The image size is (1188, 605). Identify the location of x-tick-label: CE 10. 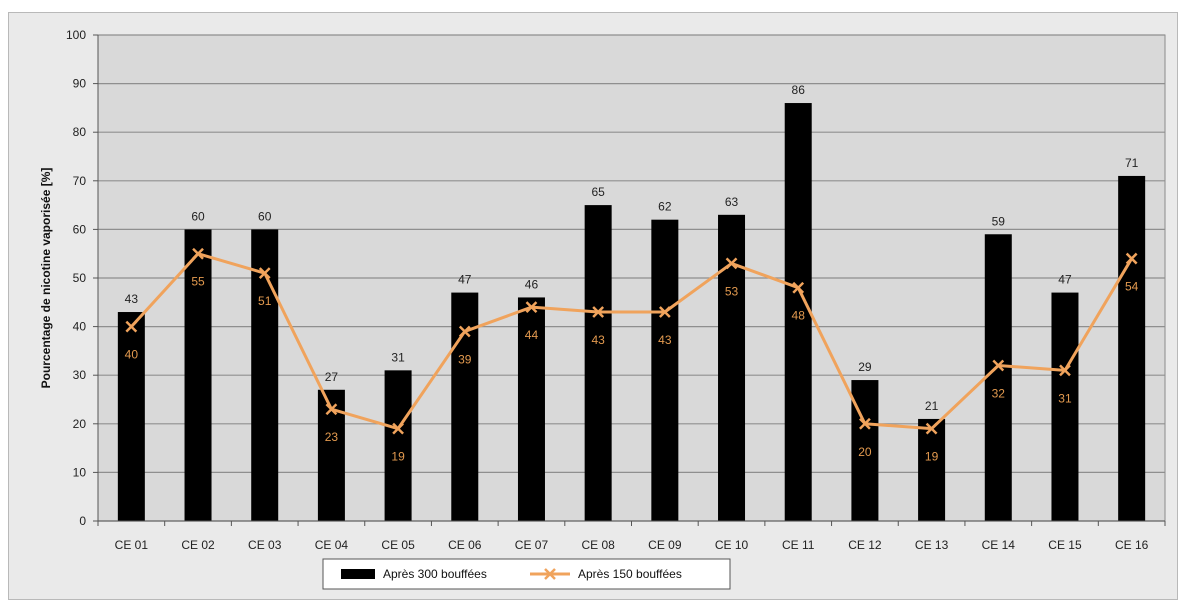
(732, 545).